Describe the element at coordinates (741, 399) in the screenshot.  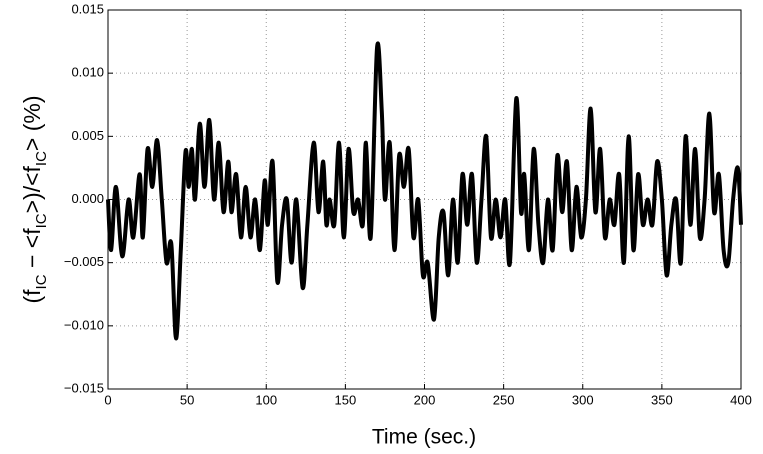
I see `x-tick-label: 400` at that location.